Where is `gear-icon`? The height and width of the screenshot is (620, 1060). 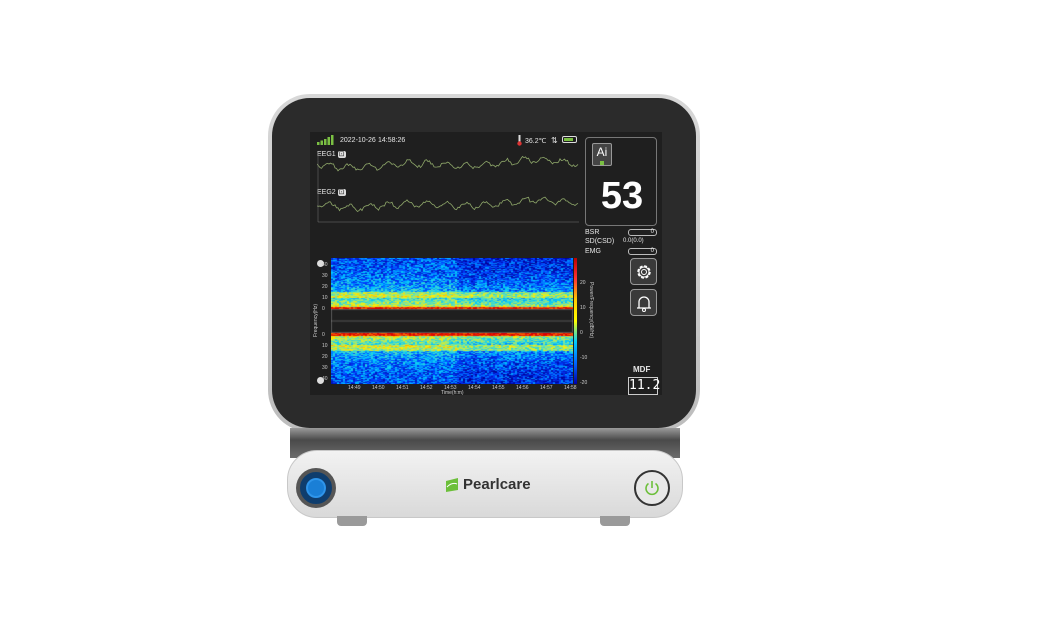 gear-icon is located at coordinates (643, 271).